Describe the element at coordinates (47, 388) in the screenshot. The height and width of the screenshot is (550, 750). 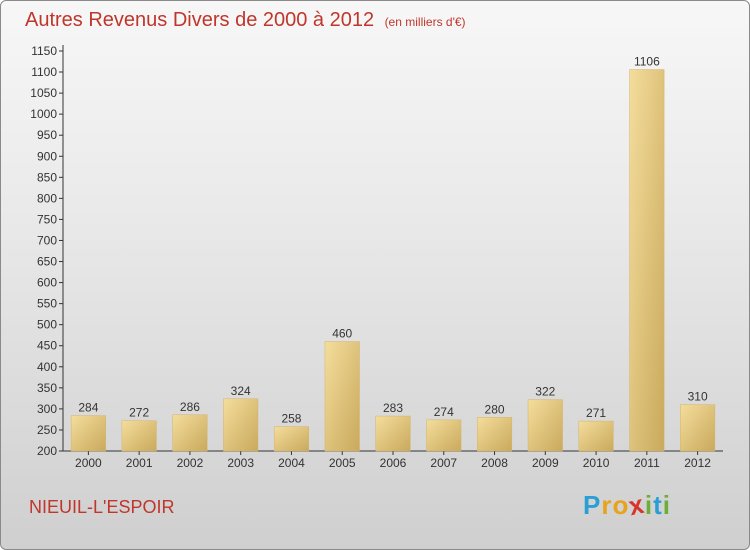
I see `y-tick-label: 350` at that location.